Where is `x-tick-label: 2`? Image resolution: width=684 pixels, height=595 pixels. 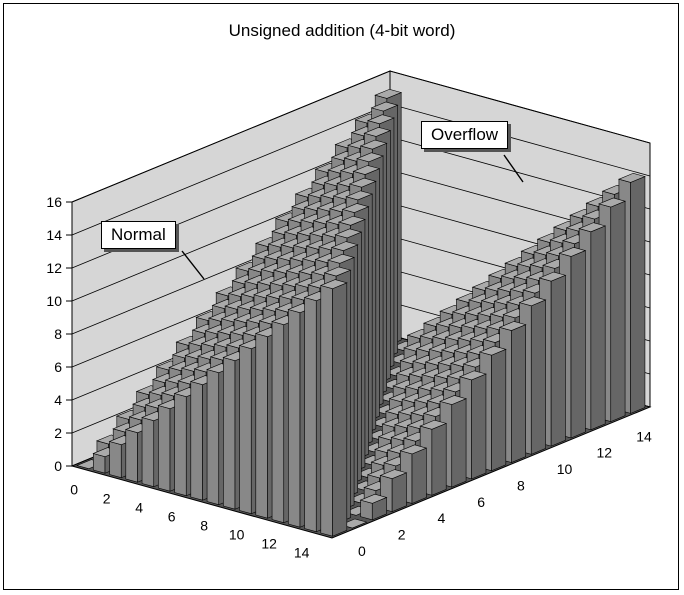 x-tick-label: 2 is located at coordinates (107, 498).